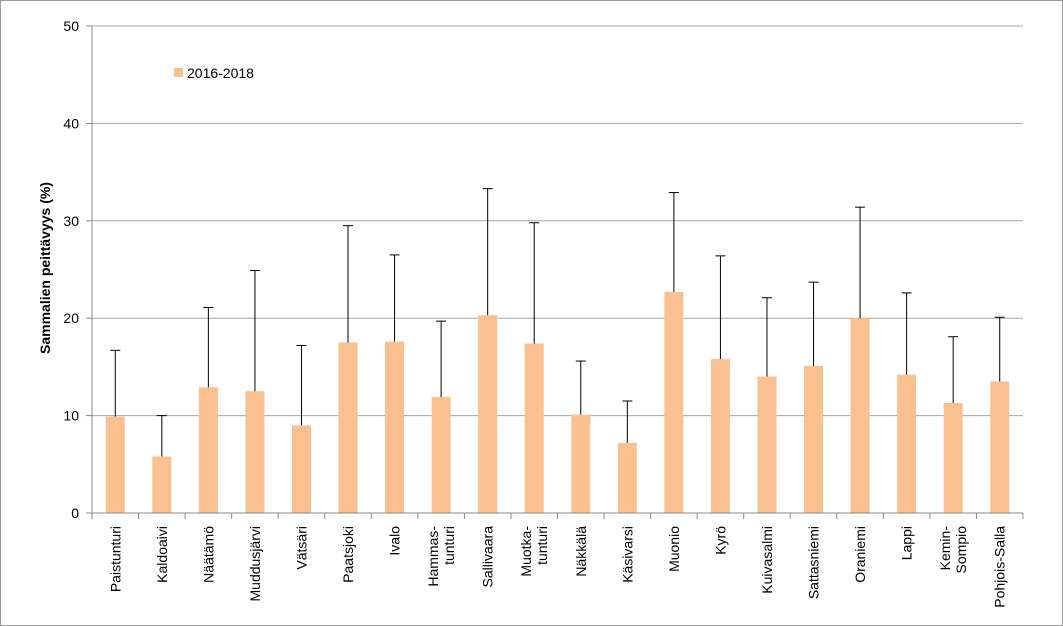 This screenshot has height=626, width=1063. Describe the element at coordinates (220, 73) in the screenshot. I see `legend-label: 2016-2018` at that location.